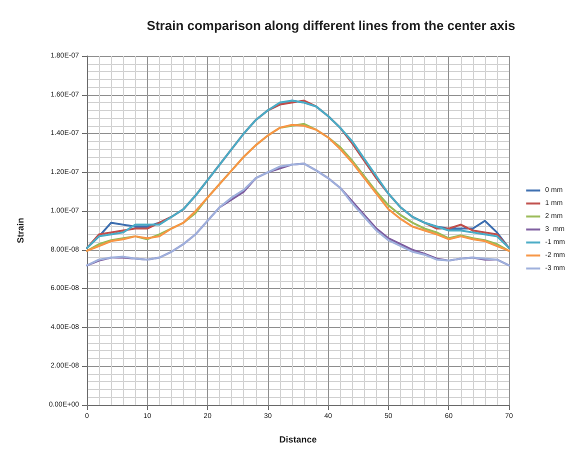 This screenshot has width=582, height=459. I want to click on x-axis-title: Distance, so click(298, 439).